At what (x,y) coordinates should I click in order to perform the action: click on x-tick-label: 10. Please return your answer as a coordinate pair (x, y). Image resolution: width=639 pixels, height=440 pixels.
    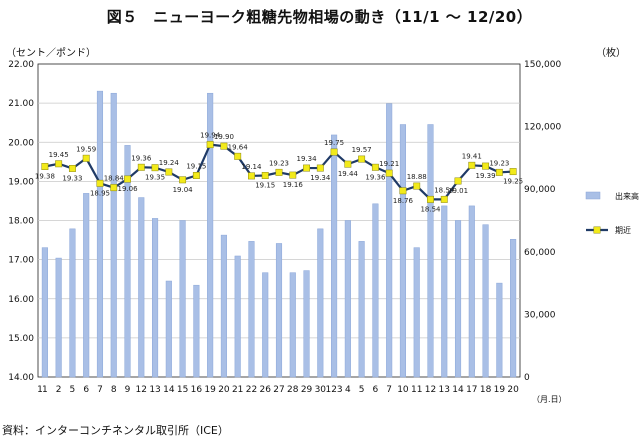
    Looking at the image, I should click on (403, 390).